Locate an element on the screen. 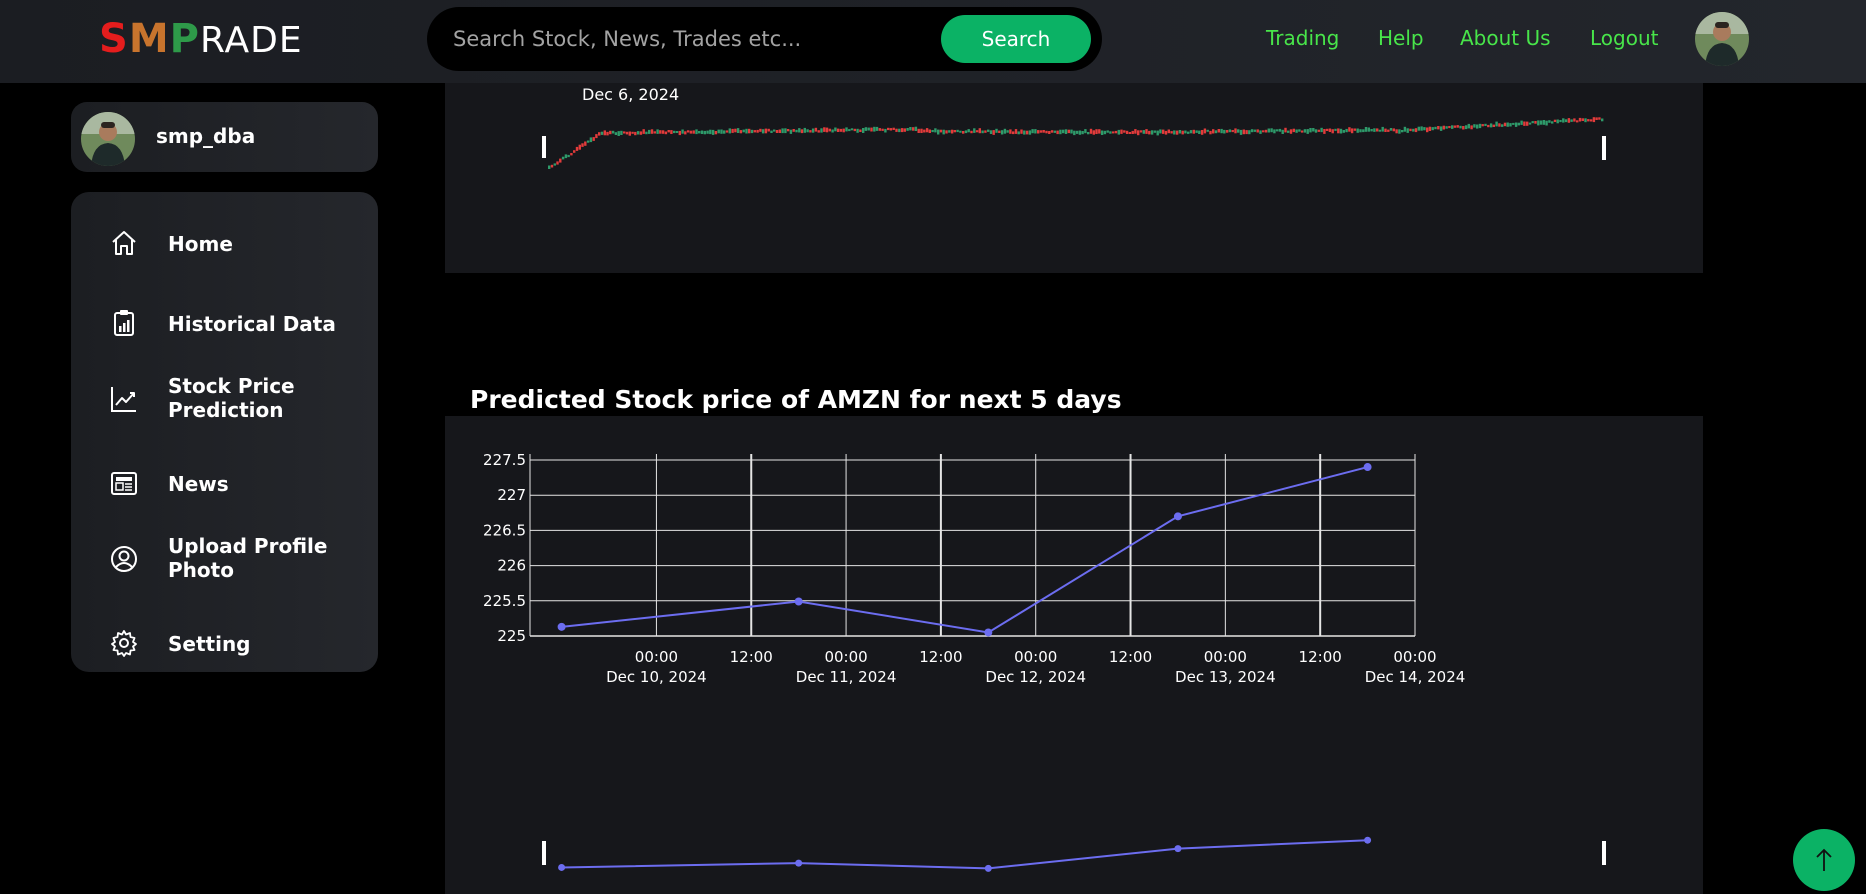 This screenshot has width=1866, height=894. sidebar-item-upload-profile-photo: Upload Profile Photo is located at coordinates (224, 559).